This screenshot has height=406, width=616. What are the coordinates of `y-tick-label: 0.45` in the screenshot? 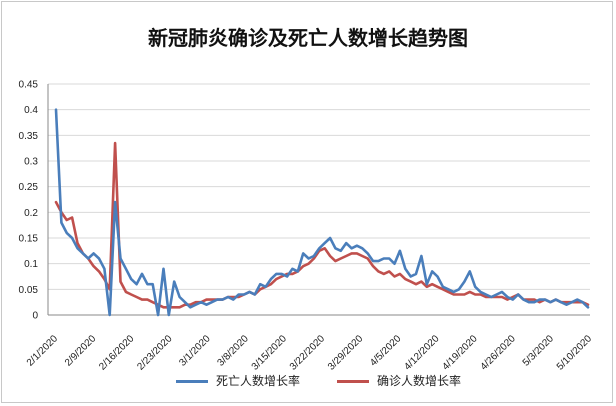 It's located at (29, 85).